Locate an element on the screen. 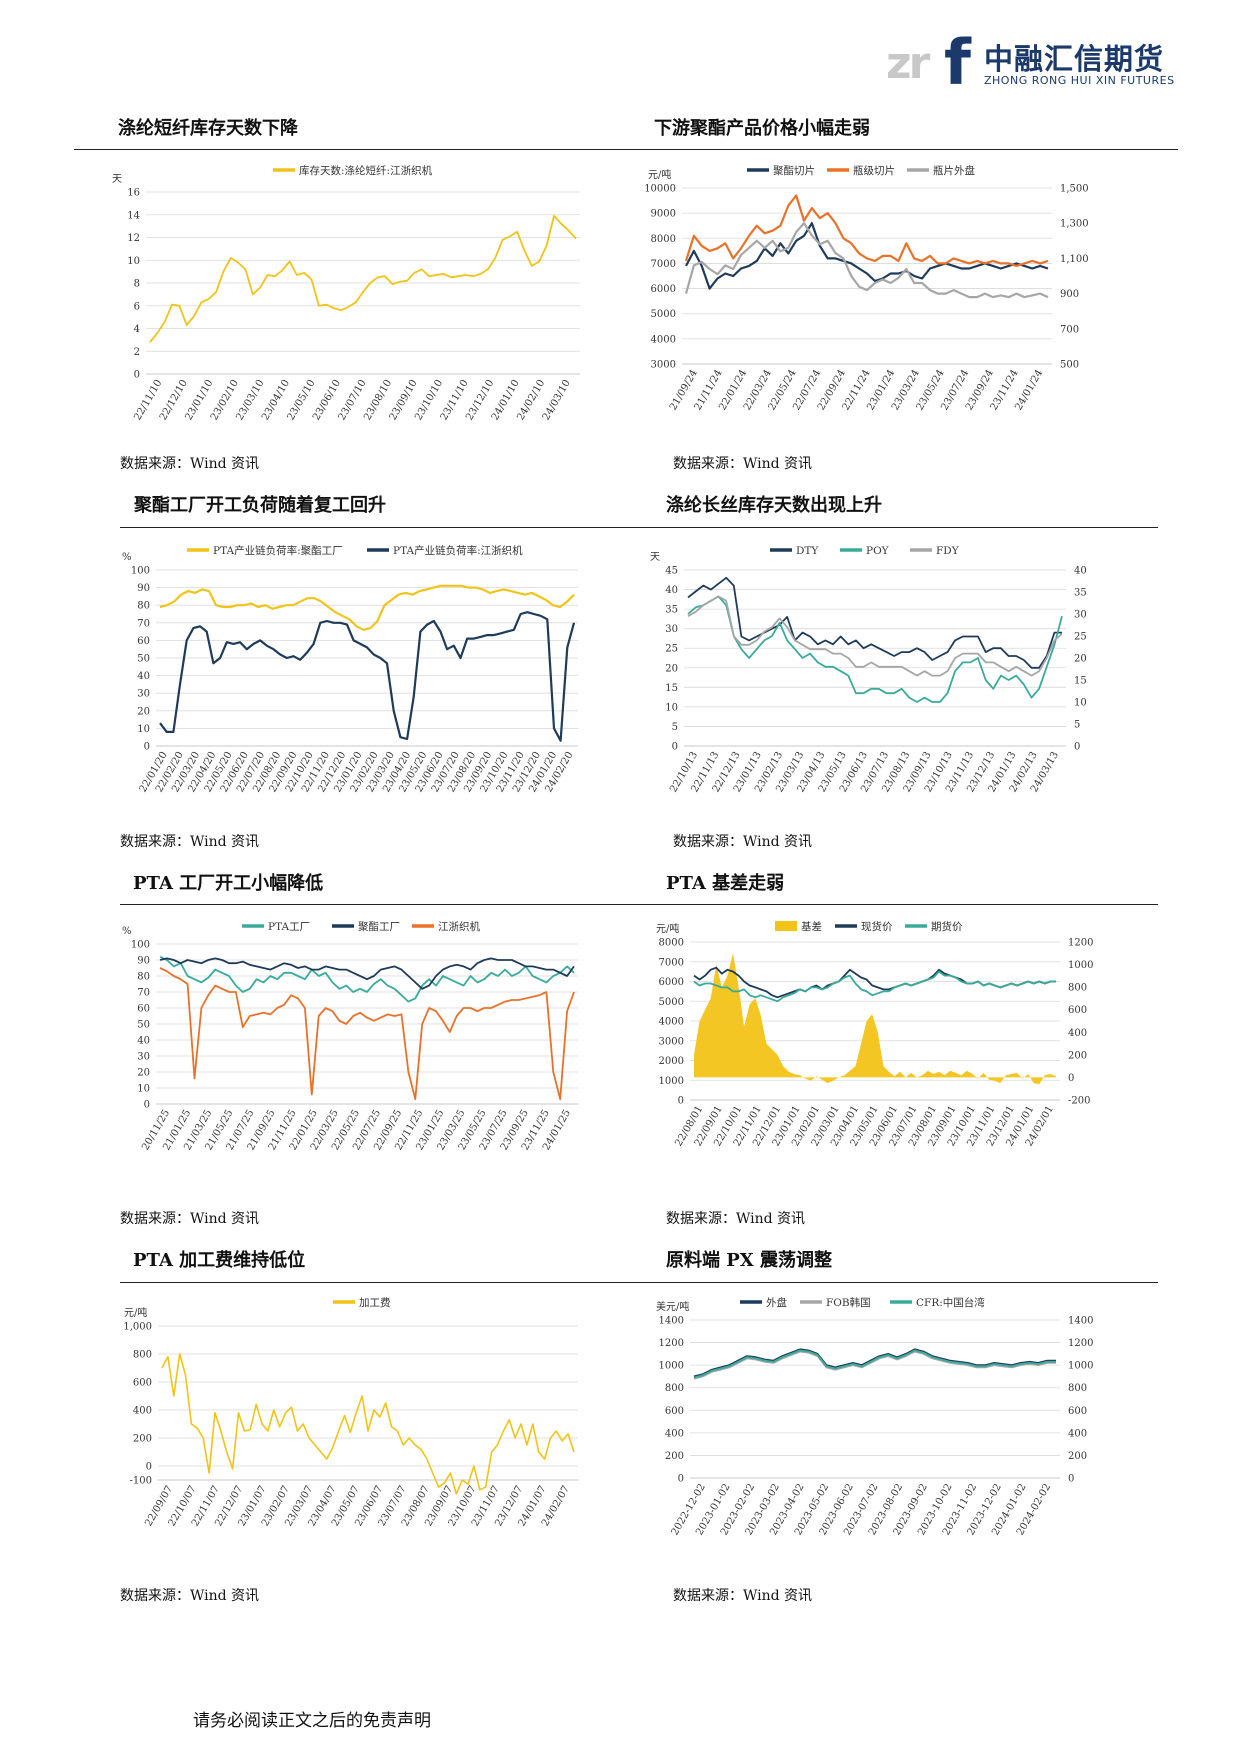 The image size is (1240, 1753). logo-mark-f: f is located at coordinates (957, 62).